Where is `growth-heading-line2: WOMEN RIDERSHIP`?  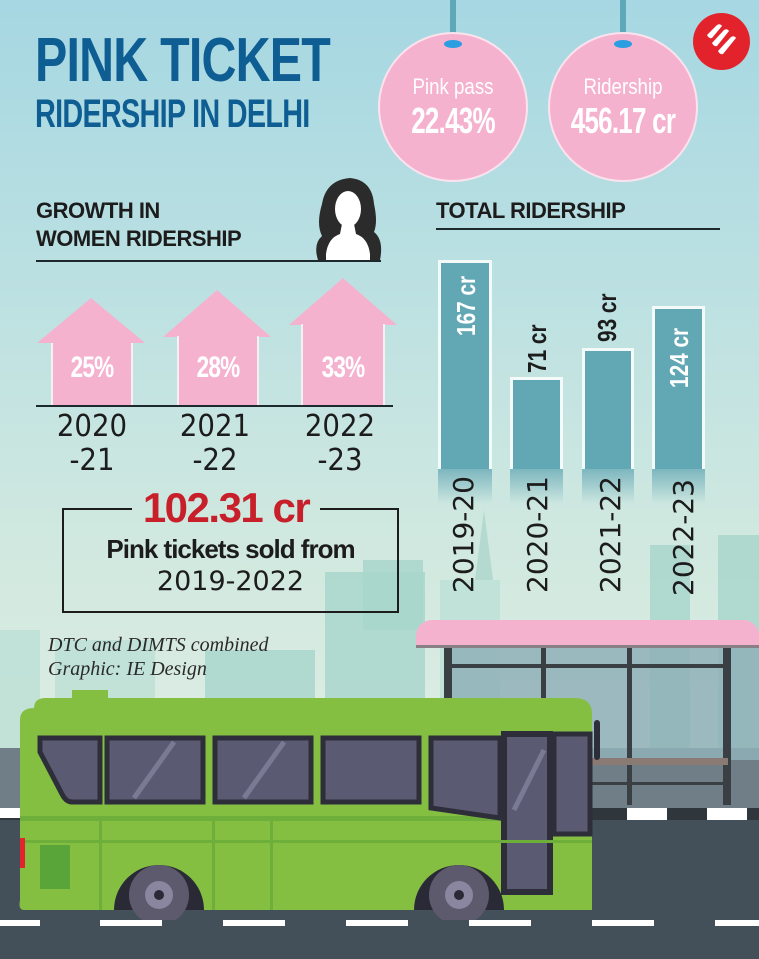
growth-heading-line2: WOMEN RIDERSHIP is located at coordinates (139, 238).